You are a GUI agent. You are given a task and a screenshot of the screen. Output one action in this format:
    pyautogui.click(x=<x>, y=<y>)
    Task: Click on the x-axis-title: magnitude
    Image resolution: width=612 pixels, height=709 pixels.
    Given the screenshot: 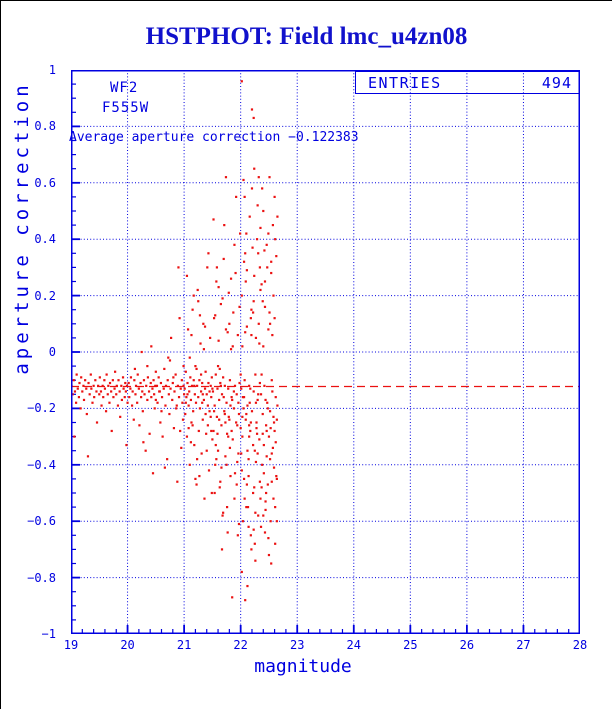 What is the action you would take?
    pyautogui.click(x=303, y=666)
    